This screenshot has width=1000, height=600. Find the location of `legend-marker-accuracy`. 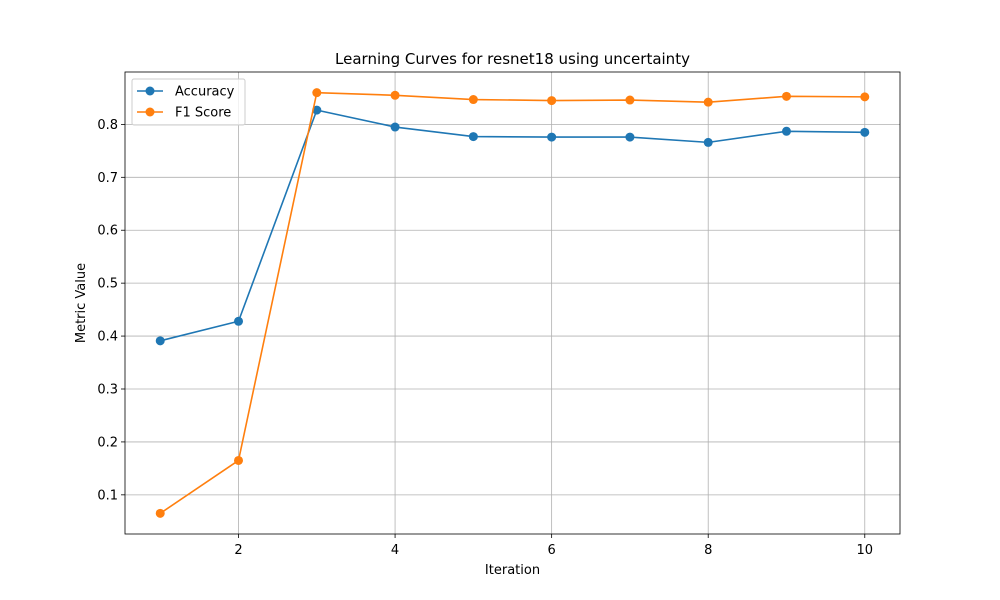

legend-marker-accuracy is located at coordinates (150, 91).